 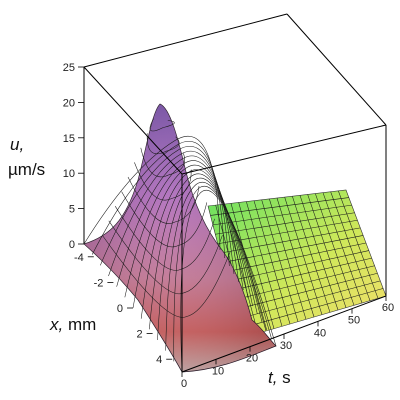 What do you see at coordinates (139, 335) in the screenshot?
I see `x-tick-label: 2` at bounding box center [139, 335].